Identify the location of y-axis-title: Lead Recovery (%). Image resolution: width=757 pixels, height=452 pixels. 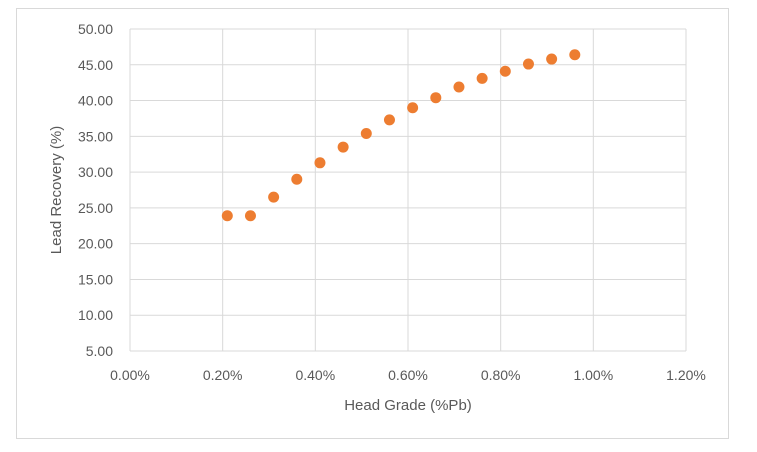
(56, 190).